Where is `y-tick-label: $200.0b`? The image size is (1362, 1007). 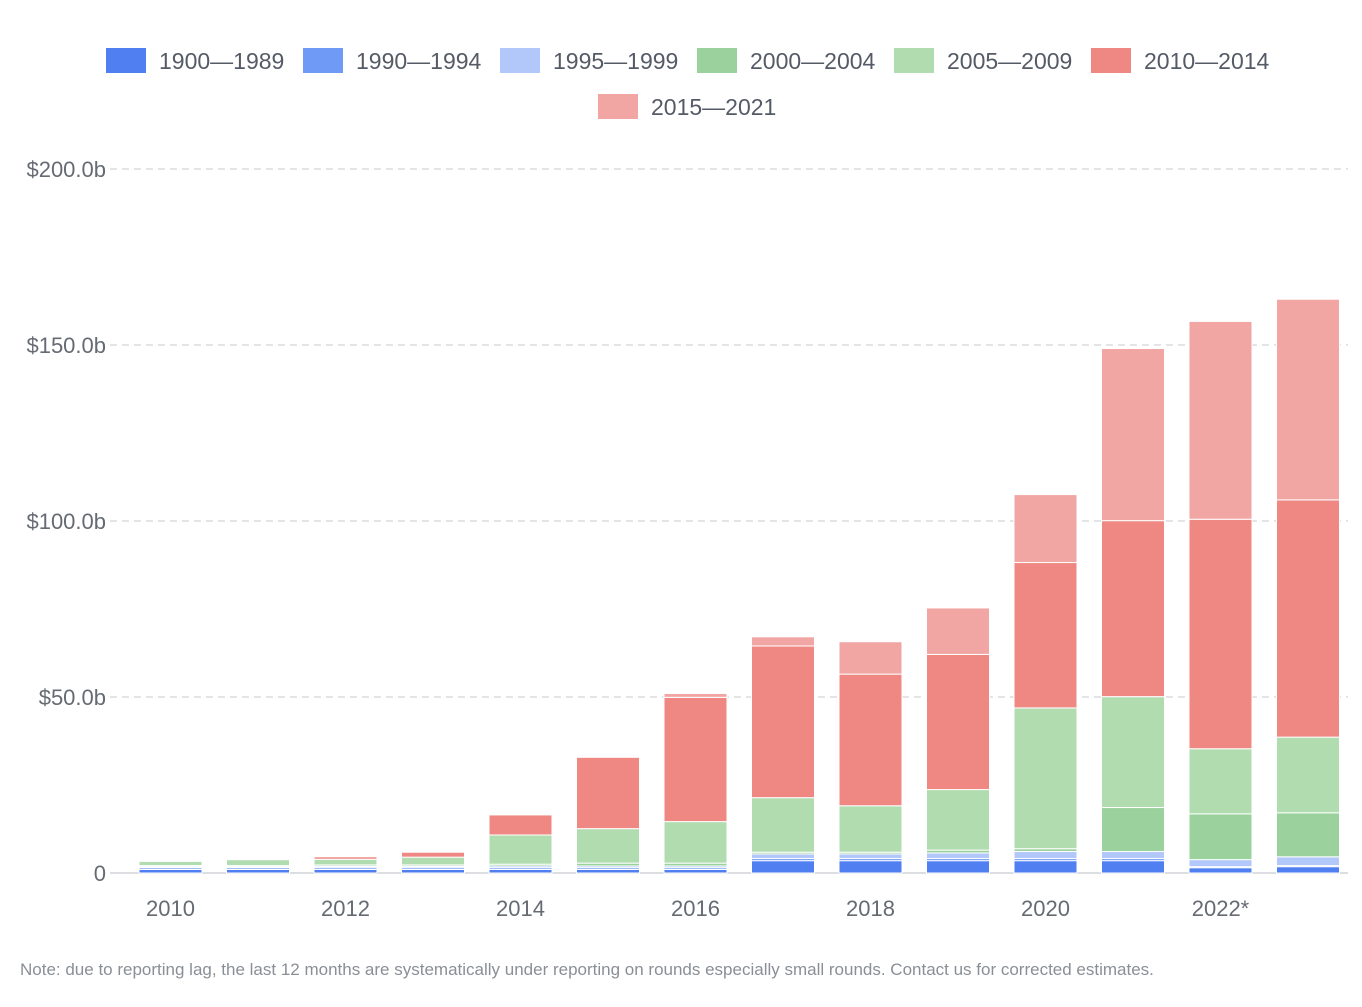 y-tick-label: $200.0b is located at coordinates (66, 169).